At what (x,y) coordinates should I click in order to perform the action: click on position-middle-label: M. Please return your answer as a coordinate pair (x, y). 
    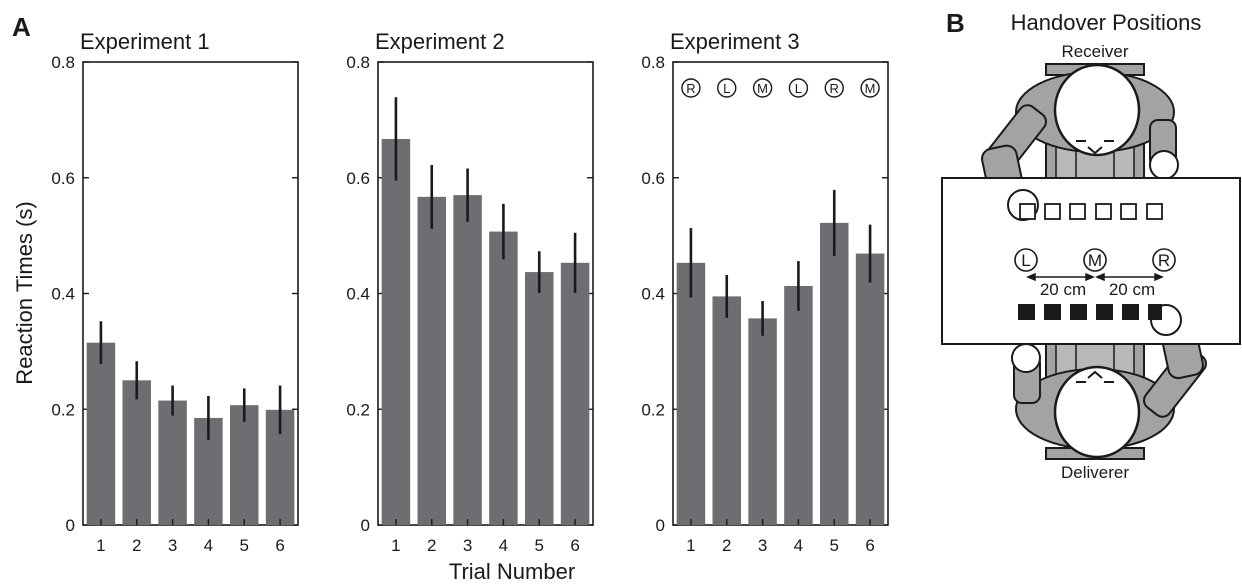
    Looking at the image, I should click on (1095, 260).